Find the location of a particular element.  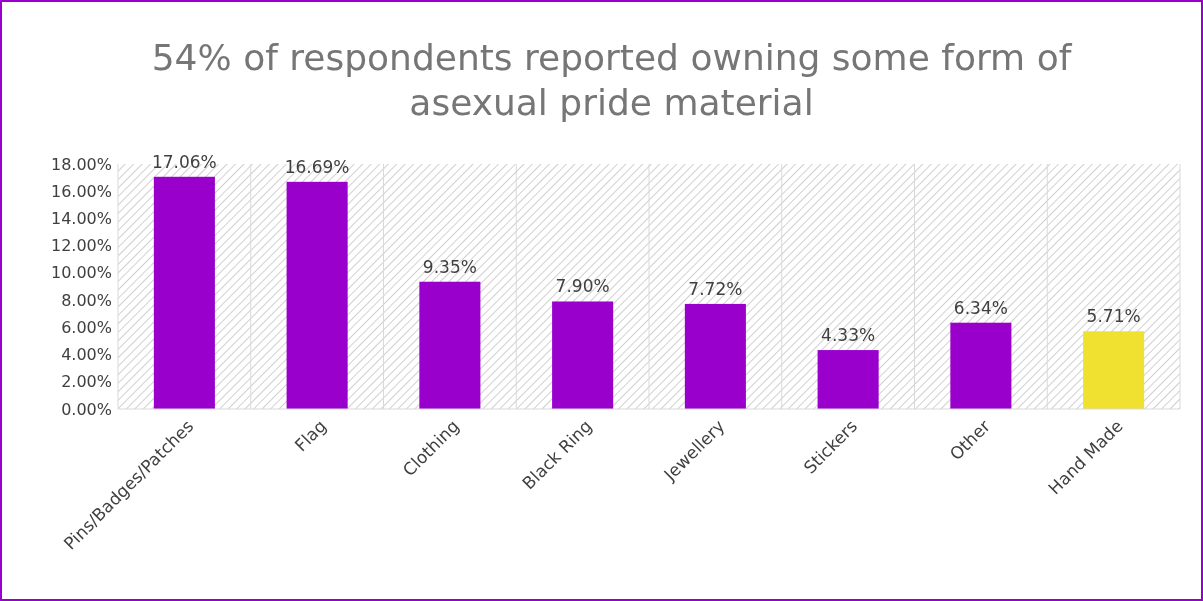

chart-title: 54% of respondents reported owning some form of asexual pride material is located at coordinates (612, 80).